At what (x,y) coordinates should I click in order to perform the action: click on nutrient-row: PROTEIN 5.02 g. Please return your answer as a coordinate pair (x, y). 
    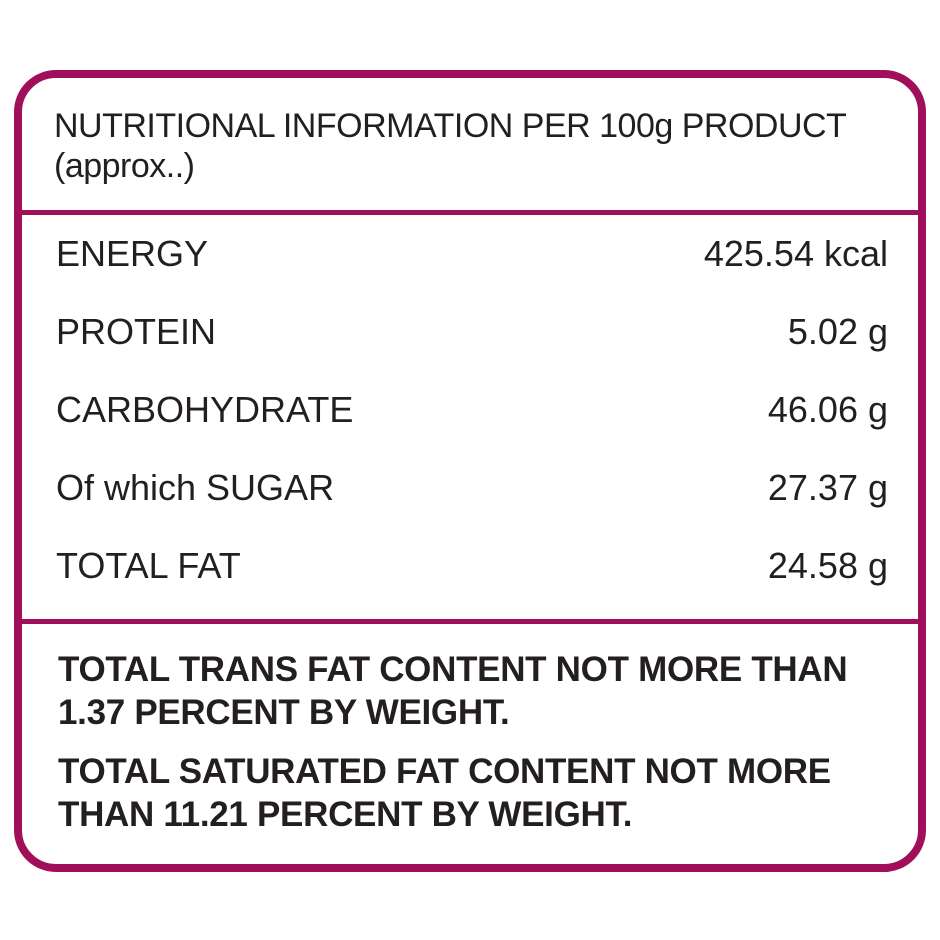
    Looking at the image, I should click on (472, 332).